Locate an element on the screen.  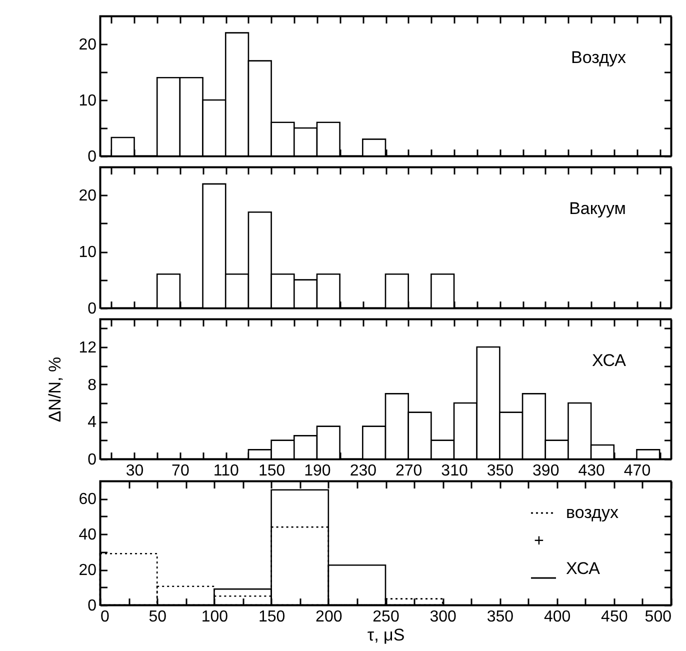
x-tick-label: 190 is located at coordinates (317, 471).